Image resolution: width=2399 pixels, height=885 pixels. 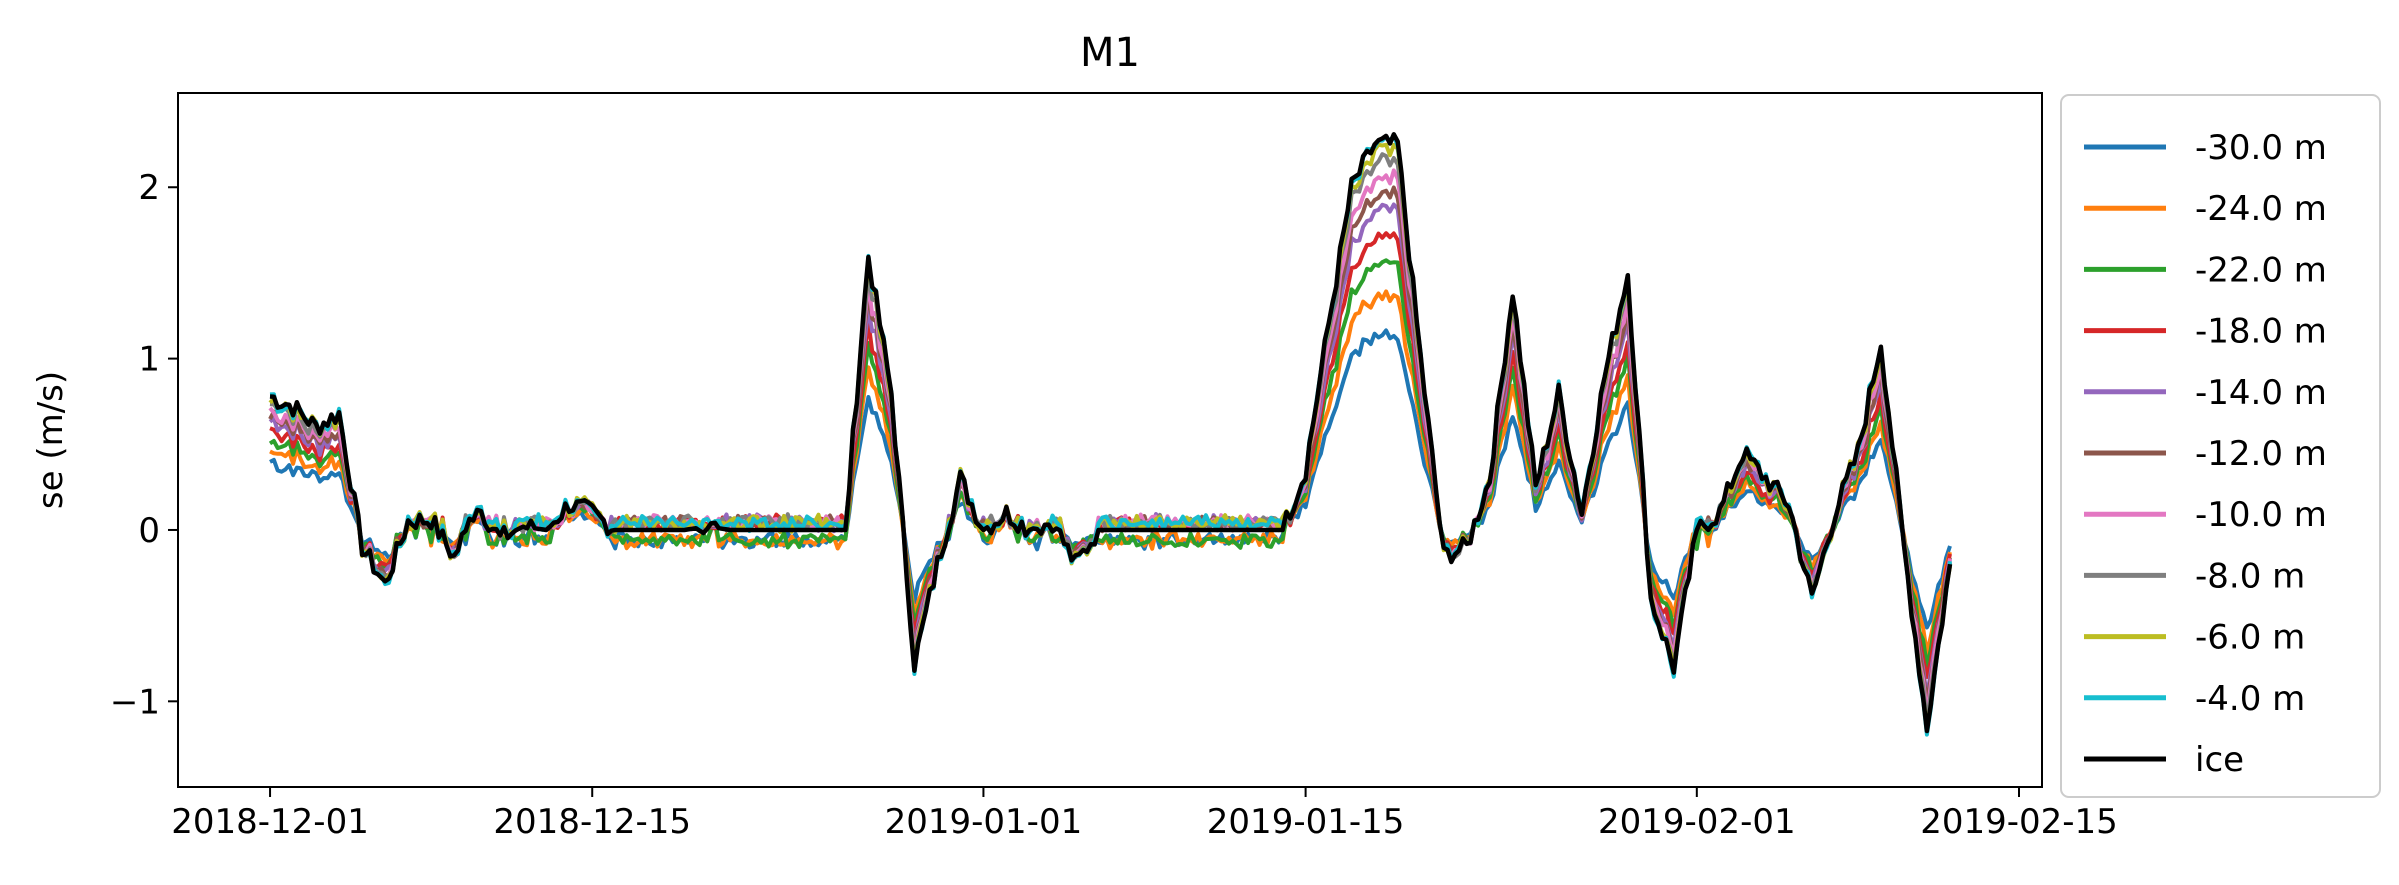 I want to click on legend-label: -14.0 m, so click(x=2261, y=393).